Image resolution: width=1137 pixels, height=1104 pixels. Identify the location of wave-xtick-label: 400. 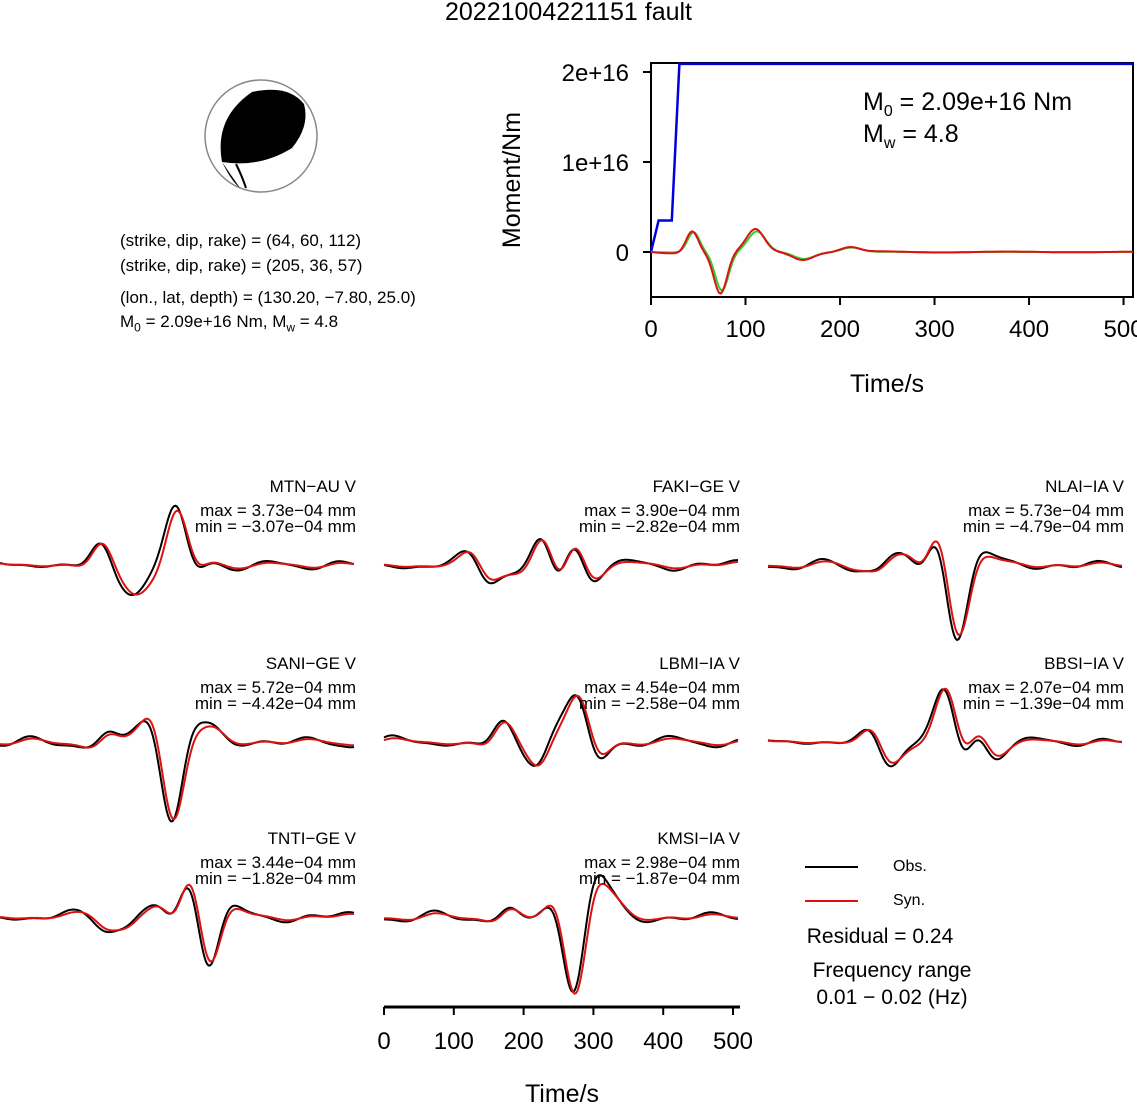
(663, 1041).